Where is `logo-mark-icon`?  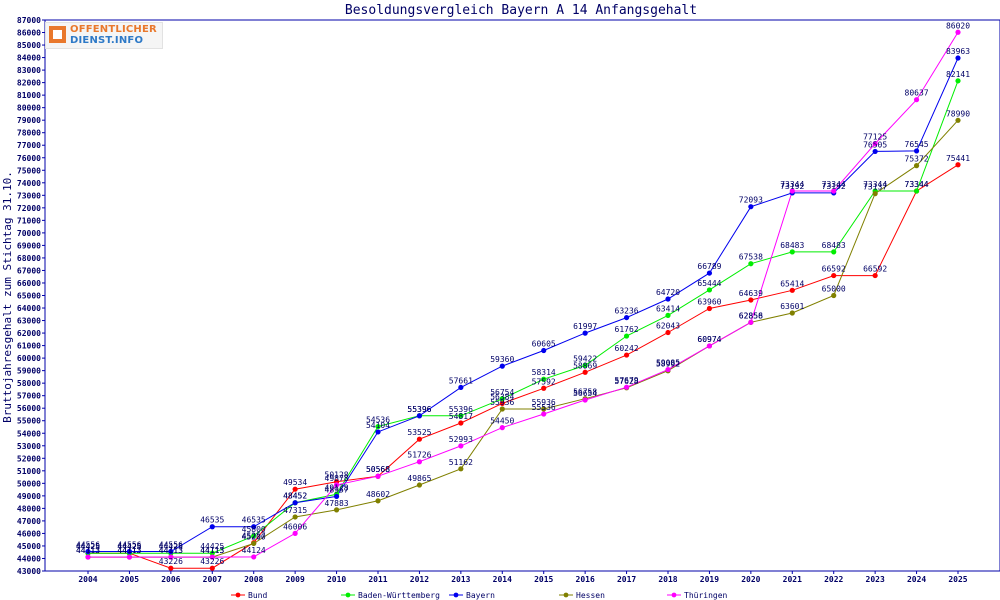 logo-mark-icon is located at coordinates (57, 34).